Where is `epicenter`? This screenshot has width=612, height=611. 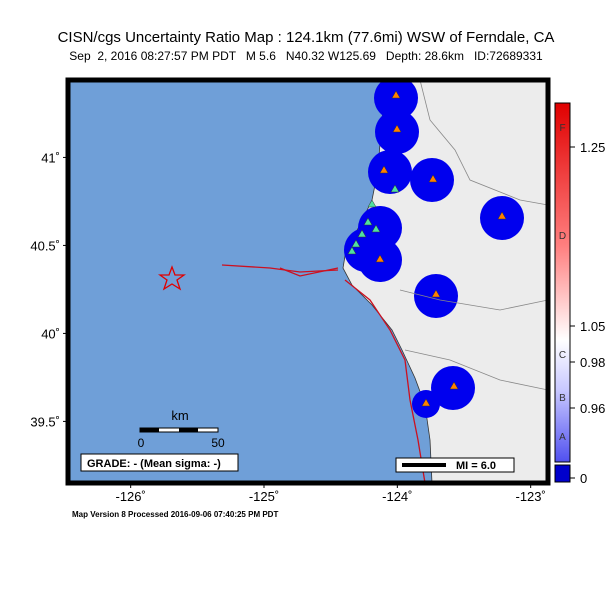 epicenter is located at coordinates (172, 278).